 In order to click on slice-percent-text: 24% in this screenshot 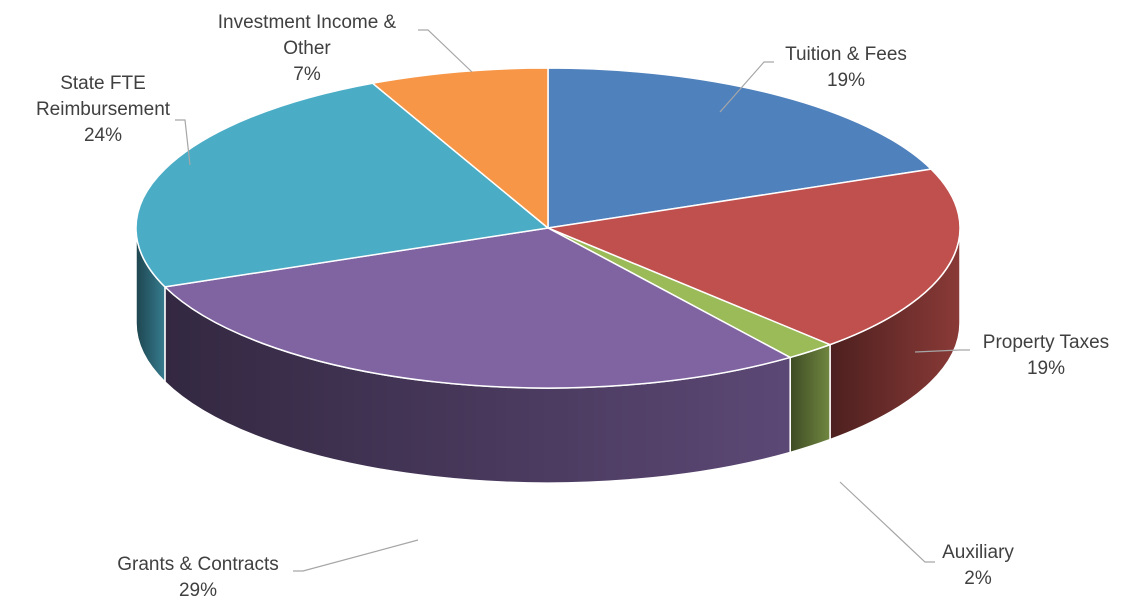, I will do `click(103, 135)`.